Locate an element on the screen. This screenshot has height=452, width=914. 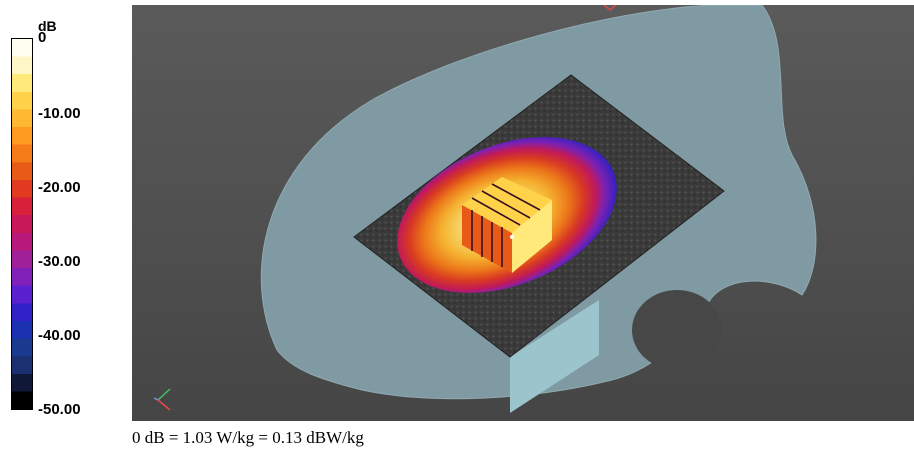
legend-tick-2: -20.00 is located at coordinates (59, 187).